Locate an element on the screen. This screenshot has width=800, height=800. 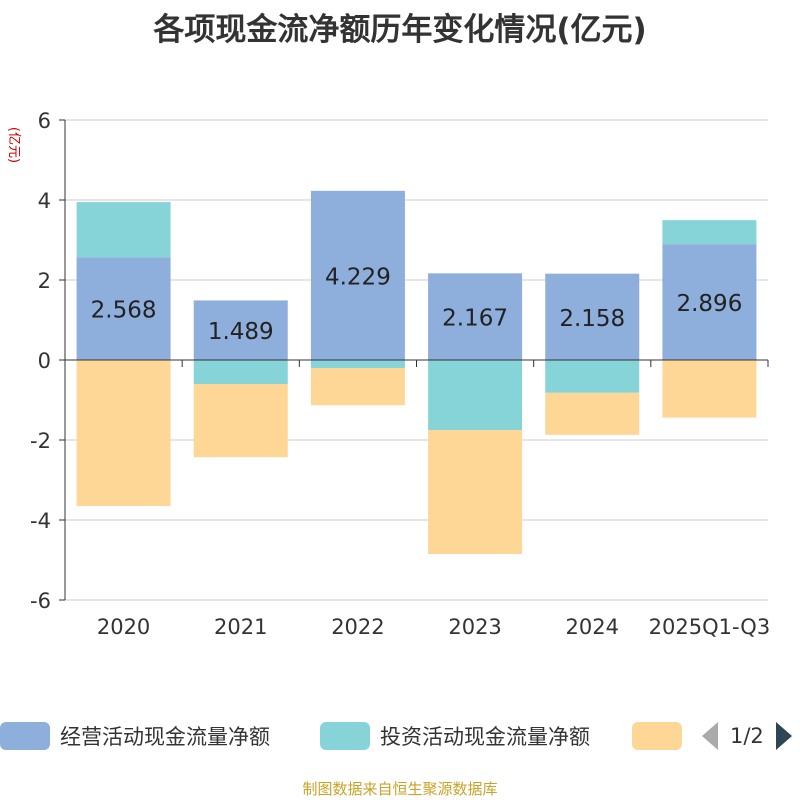
bar-series-1-2025Q1-Q3 is located at coordinates (709, 232).